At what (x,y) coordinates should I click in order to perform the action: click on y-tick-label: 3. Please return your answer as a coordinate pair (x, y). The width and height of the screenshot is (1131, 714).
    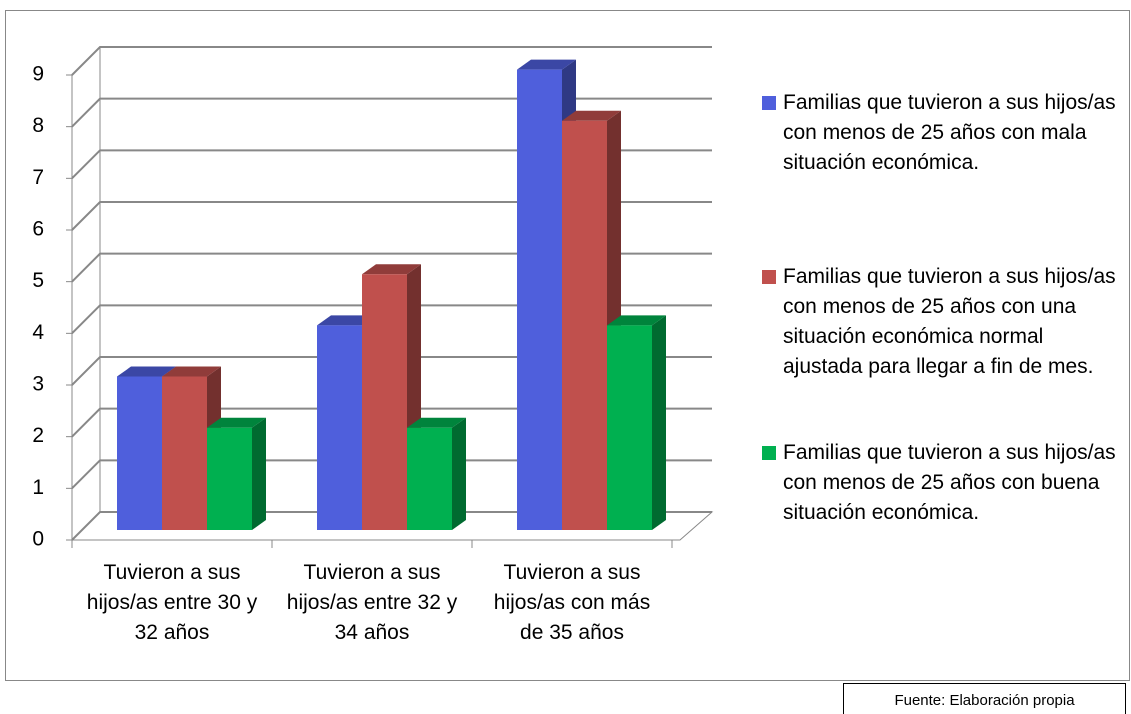
    Looking at the image, I should click on (38, 384).